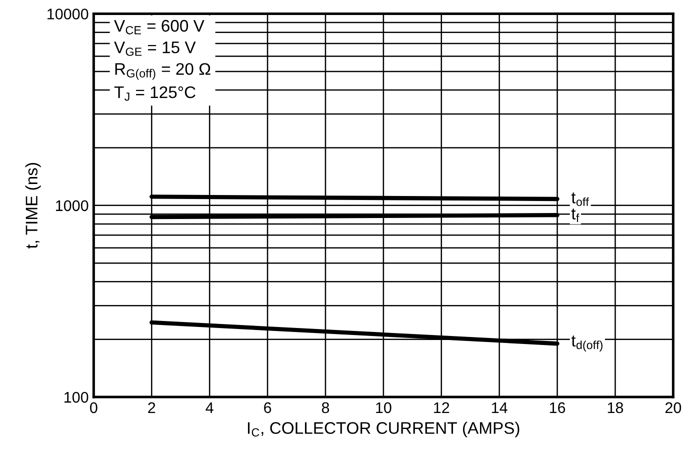 Image resolution: width=694 pixels, height=459 pixels. What do you see at coordinates (76, 397) in the screenshot?
I see `y-tick-label: 100` at bounding box center [76, 397].